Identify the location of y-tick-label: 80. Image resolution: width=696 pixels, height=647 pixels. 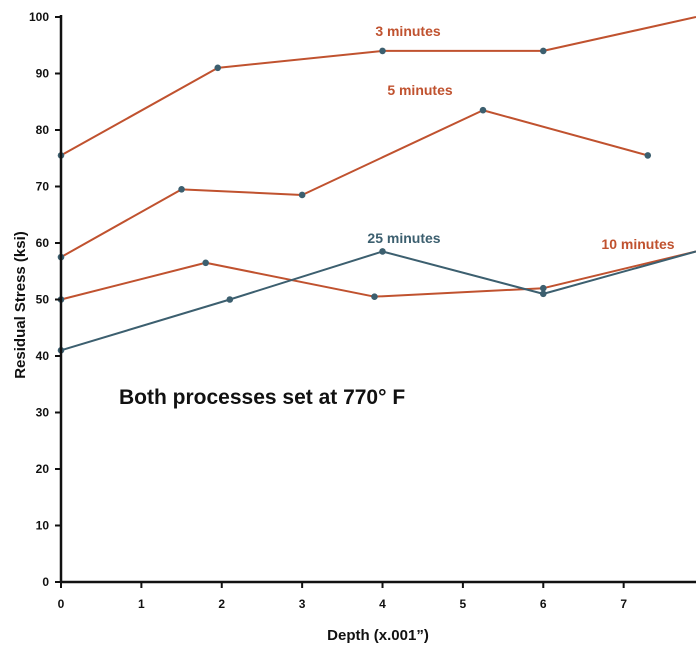
(43, 130).